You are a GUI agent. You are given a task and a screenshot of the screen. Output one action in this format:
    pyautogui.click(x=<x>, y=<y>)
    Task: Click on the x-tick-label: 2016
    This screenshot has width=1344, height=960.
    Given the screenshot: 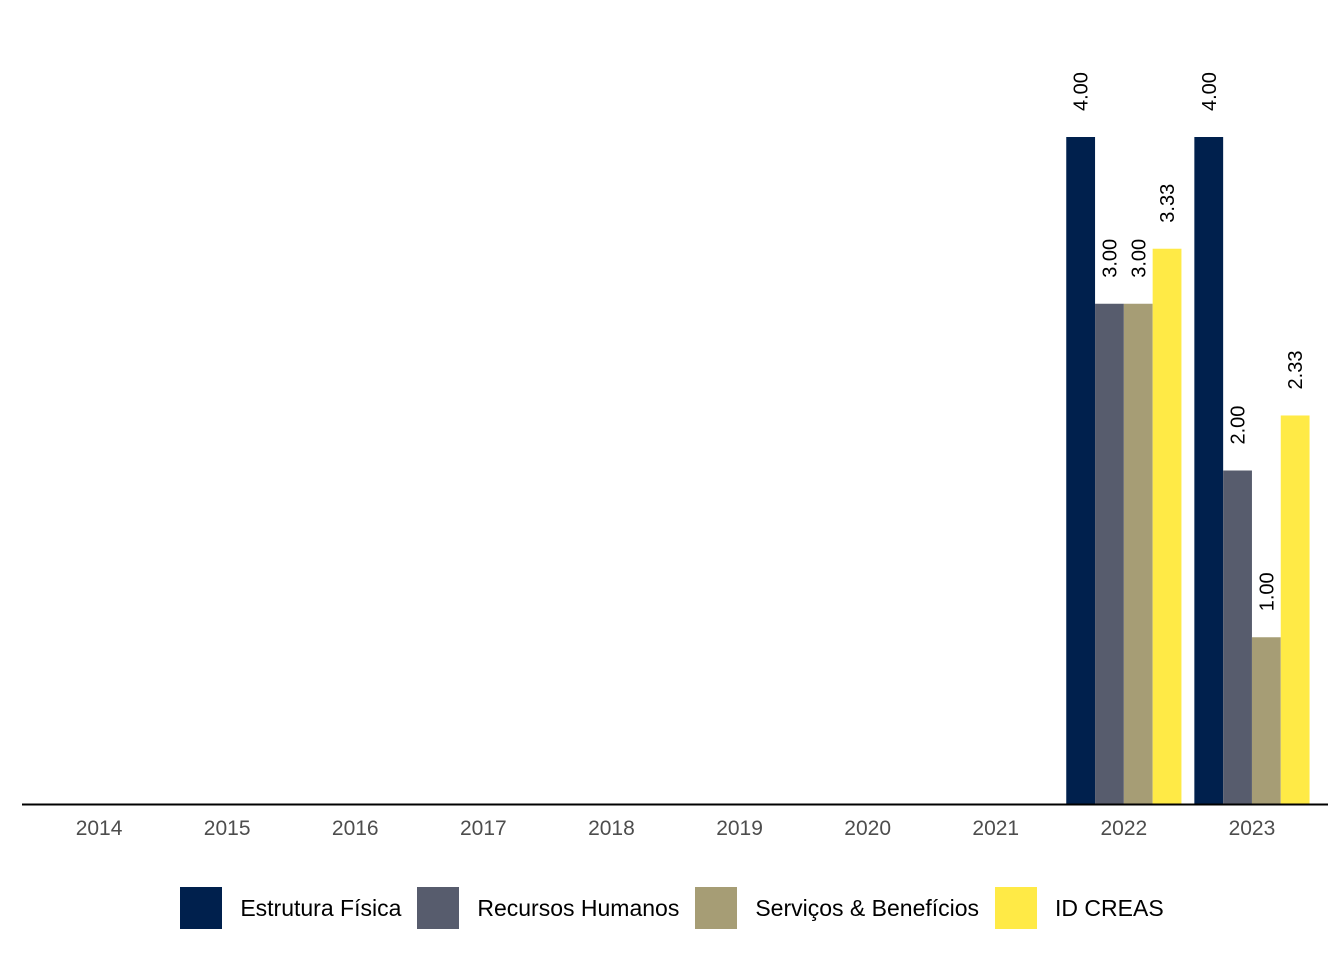 What is the action you would take?
    pyautogui.click(x=355, y=828)
    